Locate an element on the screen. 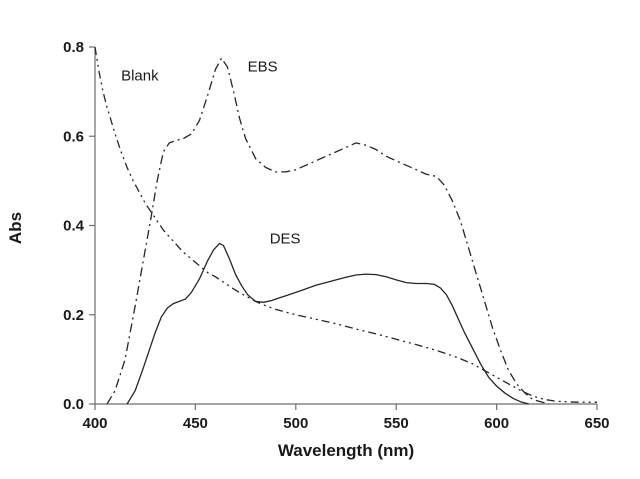  y-tick-label: 0.6 is located at coordinates (73, 136).